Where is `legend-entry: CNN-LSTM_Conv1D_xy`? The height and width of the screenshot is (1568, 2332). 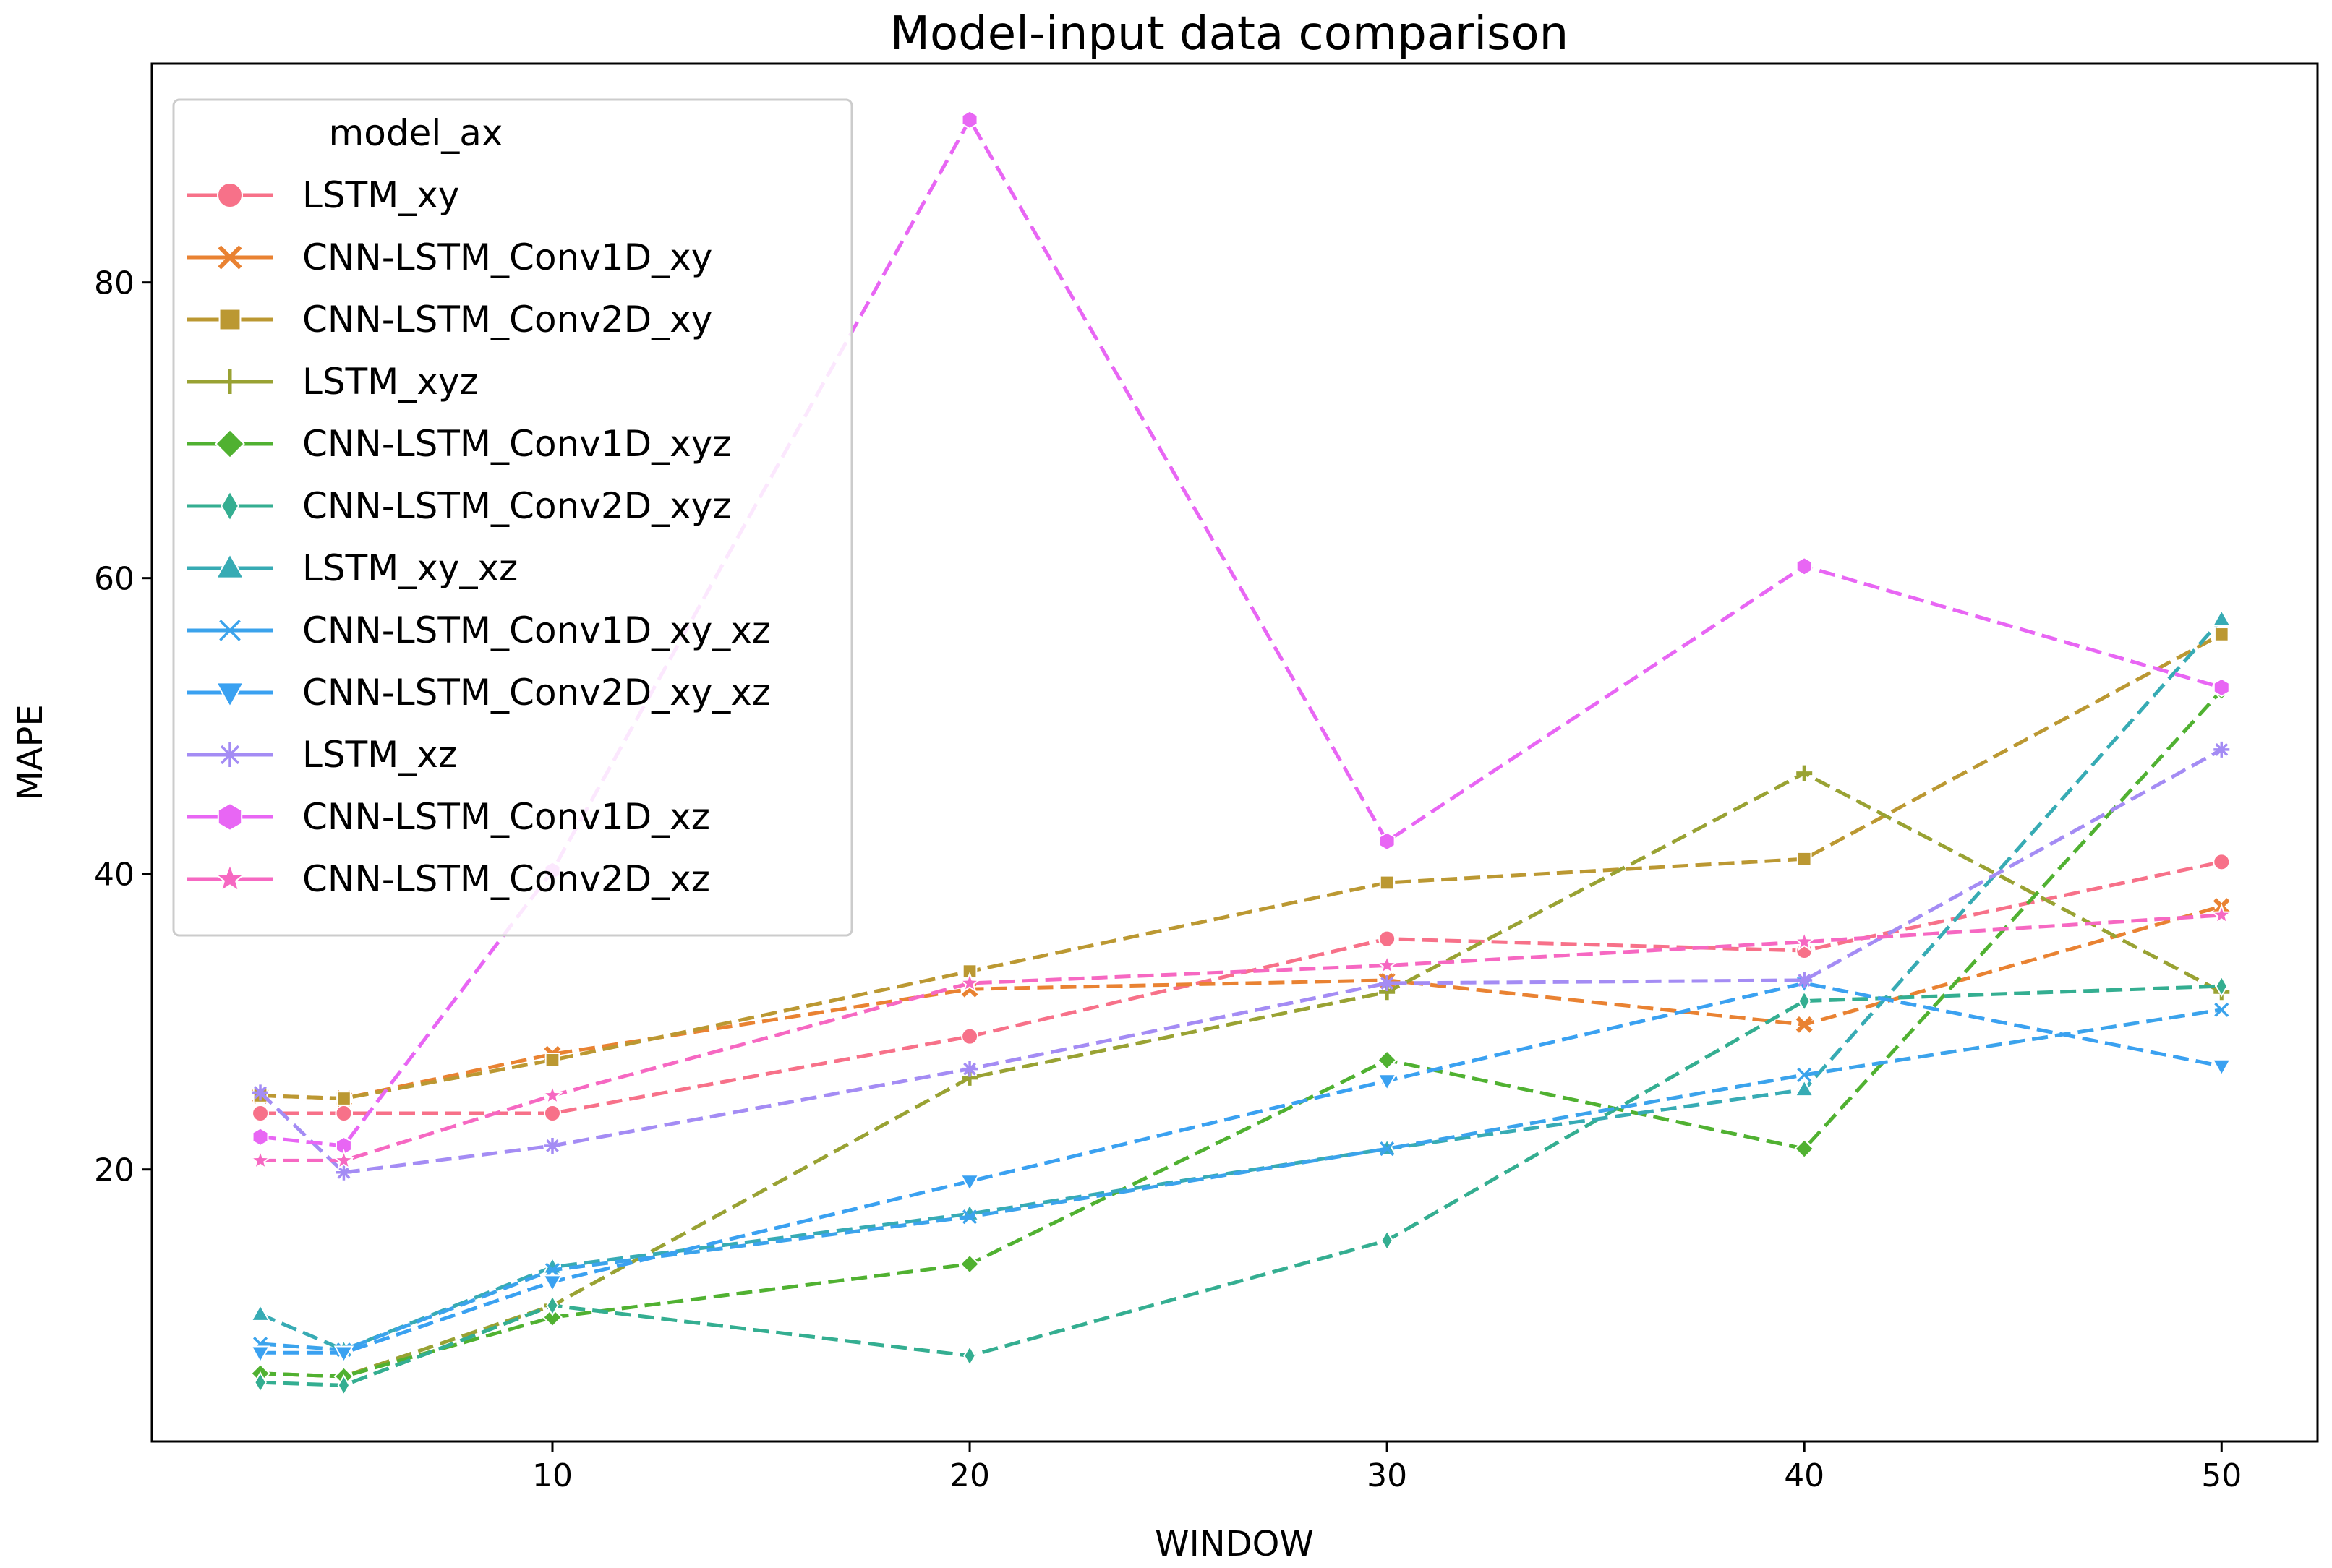 legend-entry: CNN-LSTM_Conv1D_xy is located at coordinates (449, 257).